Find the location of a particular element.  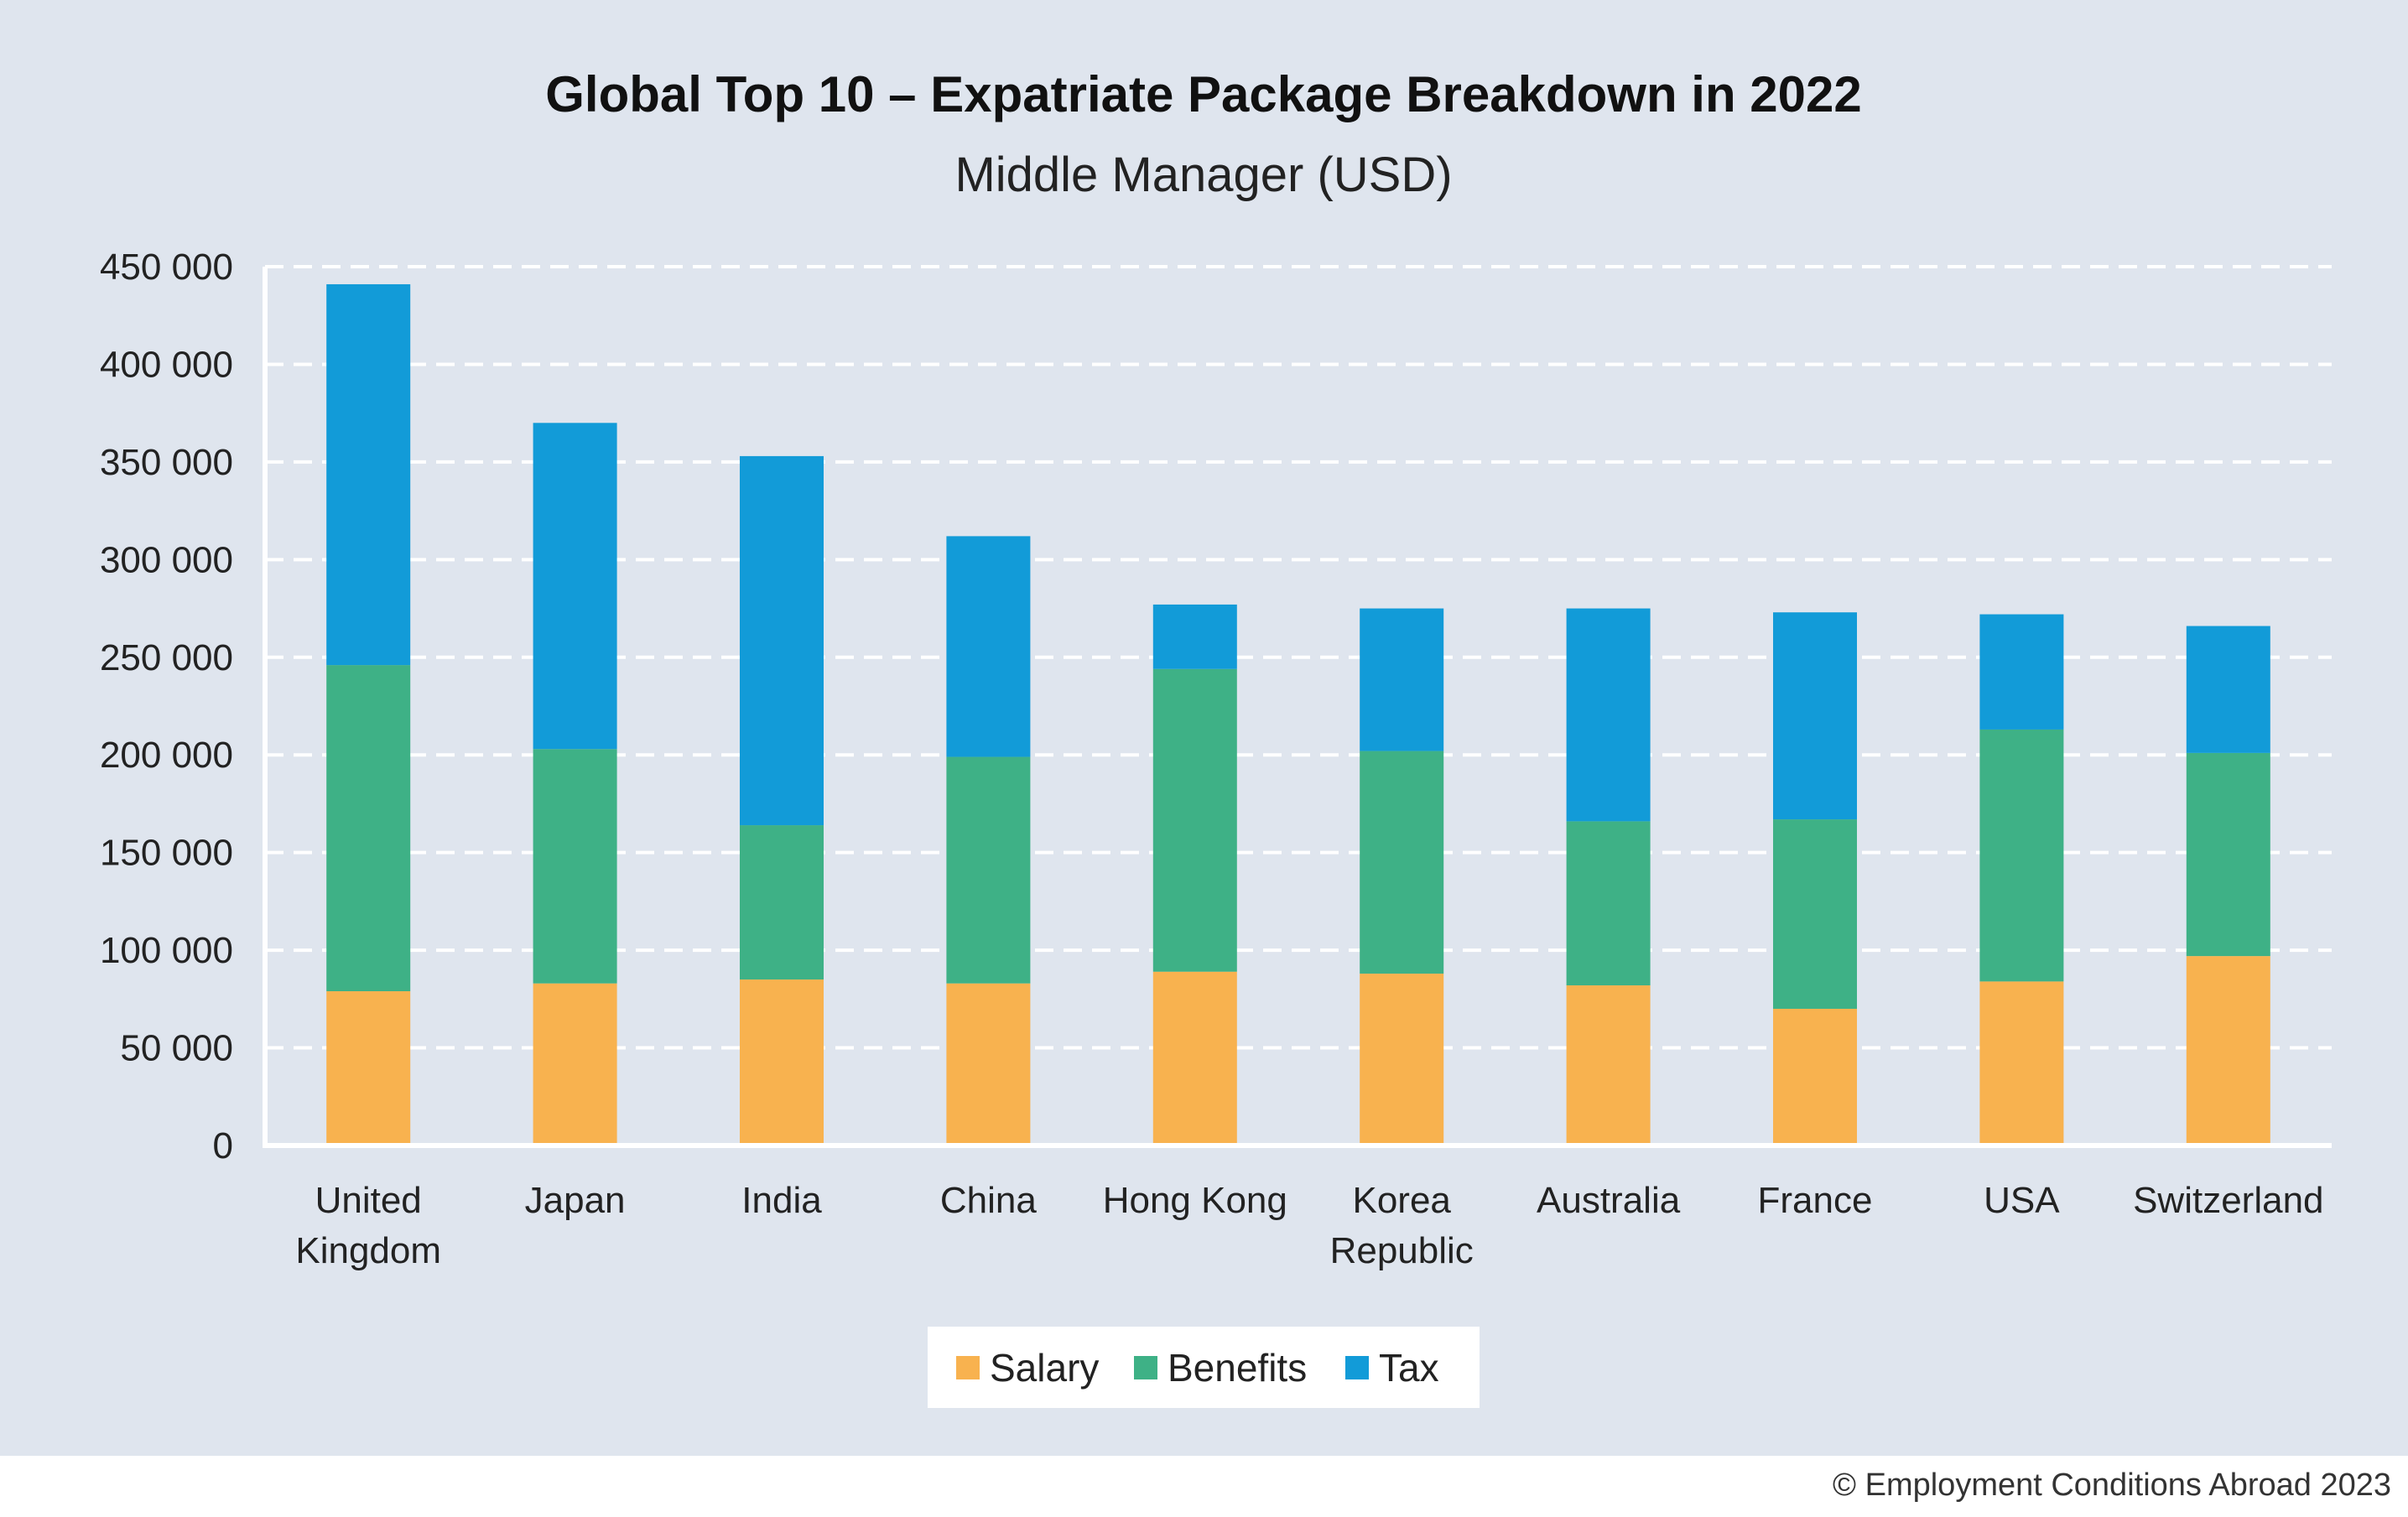

legend-label-salary: Salary is located at coordinates (1044, 1368).